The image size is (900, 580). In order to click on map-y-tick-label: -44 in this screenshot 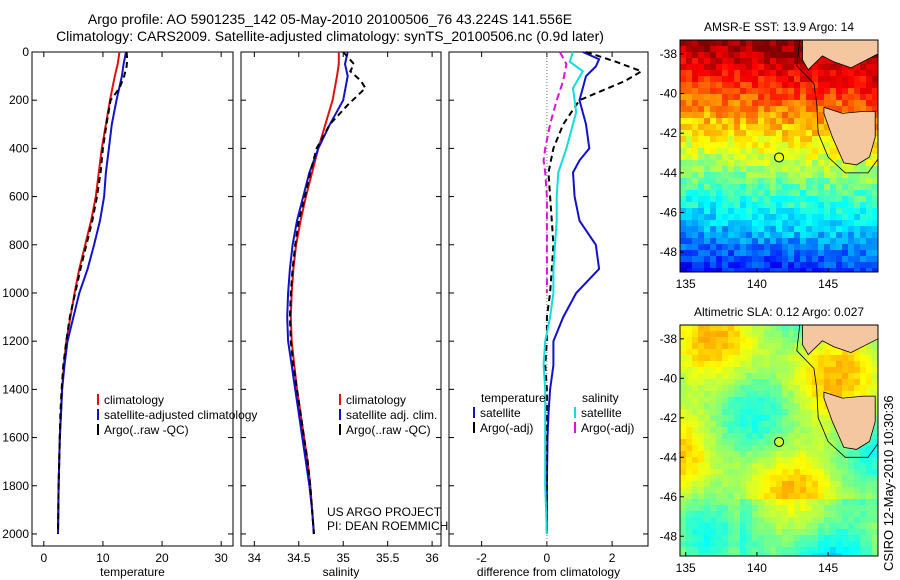, I will do `click(669, 173)`.